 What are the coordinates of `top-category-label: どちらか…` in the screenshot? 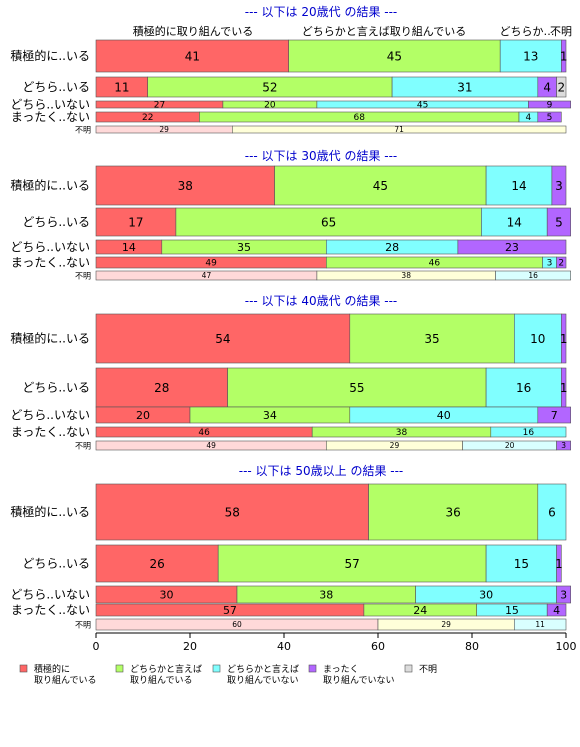 It's located at (527, 31).